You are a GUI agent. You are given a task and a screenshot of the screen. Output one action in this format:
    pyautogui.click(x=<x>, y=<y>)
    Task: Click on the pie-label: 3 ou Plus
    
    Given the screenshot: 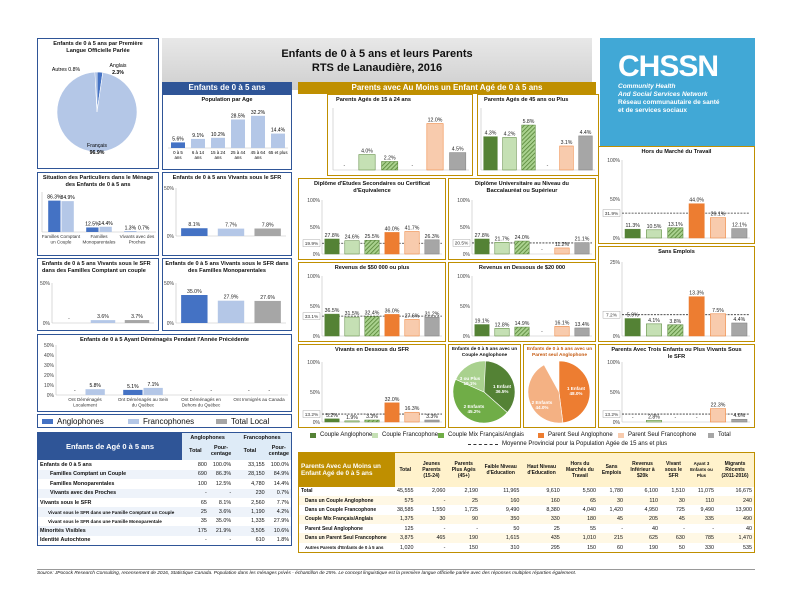 What is the action you would take?
    pyautogui.click(x=470, y=378)
    